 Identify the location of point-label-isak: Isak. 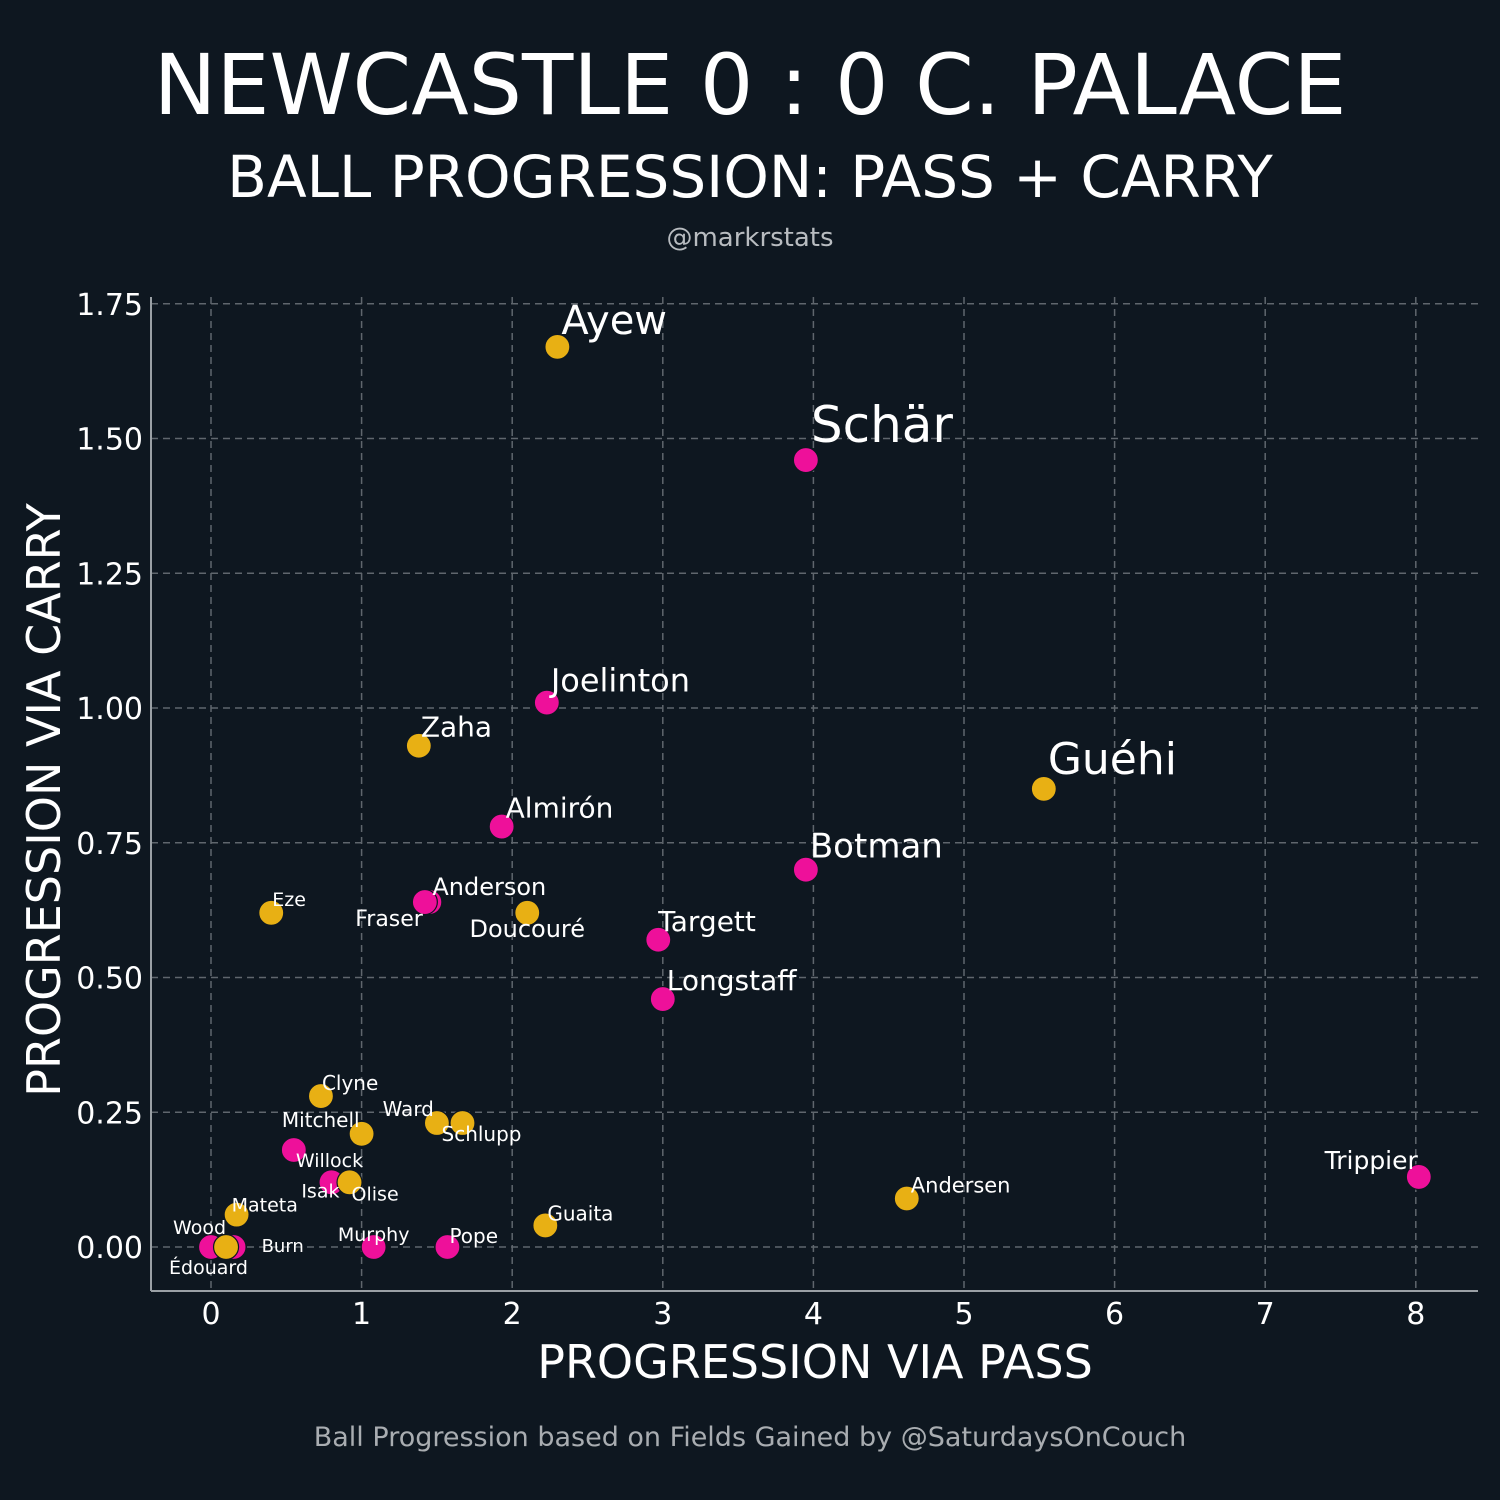
(320, 1191).